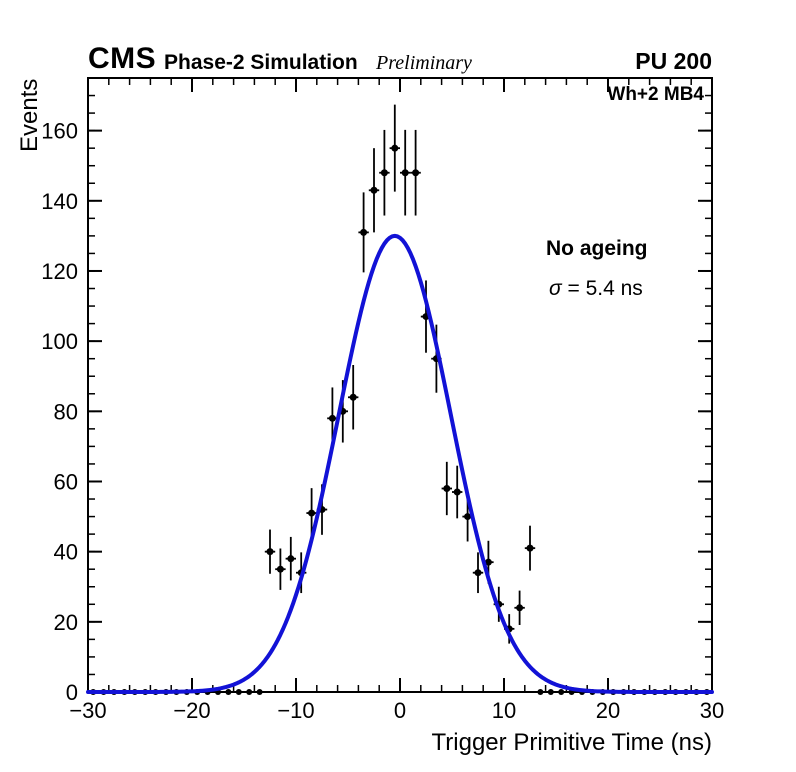  What do you see at coordinates (295, 710) in the screenshot?
I see `x-tick-label: −10` at bounding box center [295, 710].